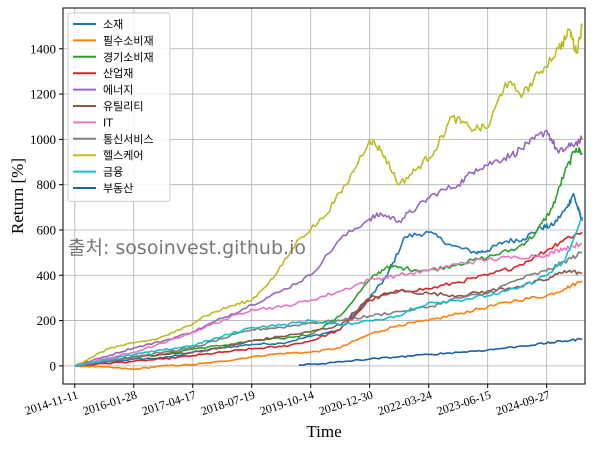 This screenshot has width=600, height=455. What do you see at coordinates (113, 172) in the screenshot?
I see `legend-label: 금융` at bounding box center [113, 172].